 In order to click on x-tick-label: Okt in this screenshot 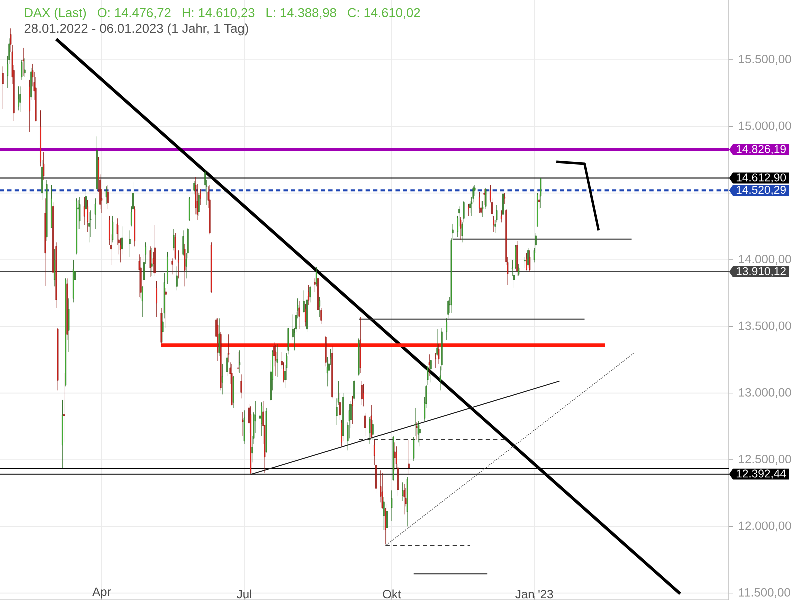, I will do `click(392, 594)`.